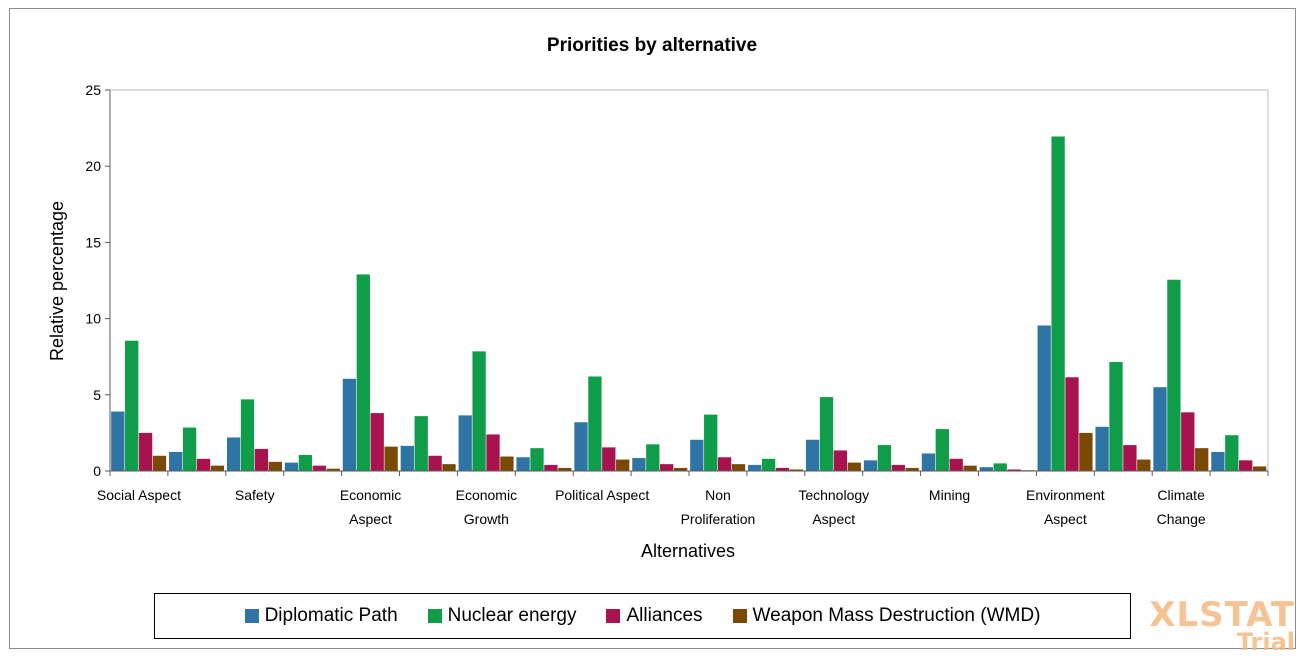 The height and width of the screenshot is (656, 1303). I want to click on x-tick-label: Environment Aspect, so click(1065, 507).